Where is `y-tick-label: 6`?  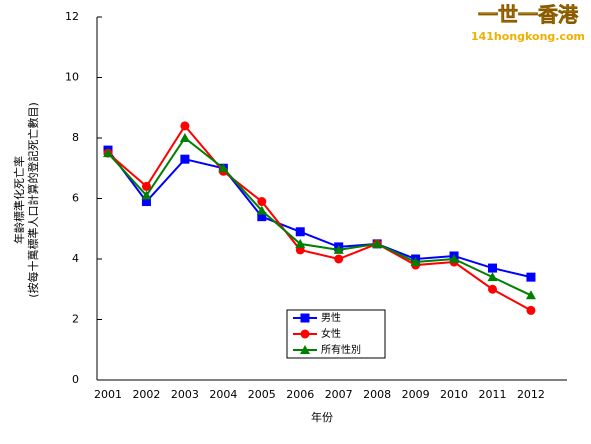 y-tick-label: 6 is located at coordinates (75, 198).